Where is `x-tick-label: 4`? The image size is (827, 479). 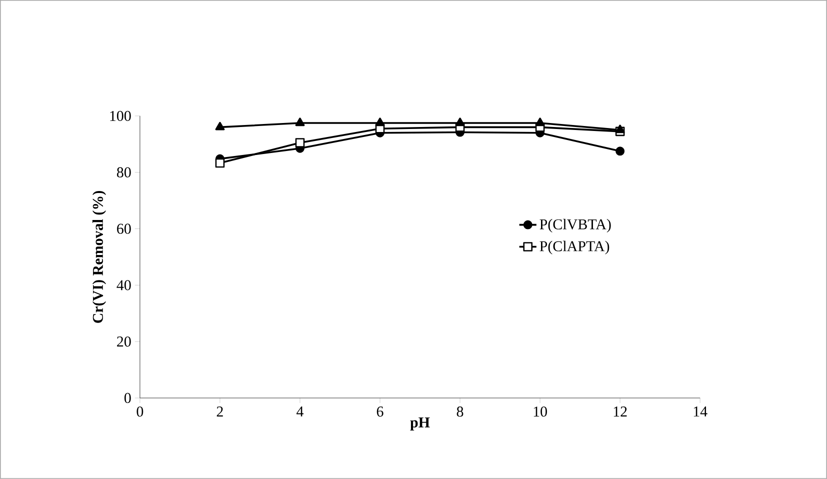
x-tick-label: 4 is located at coordinates (300, 411).